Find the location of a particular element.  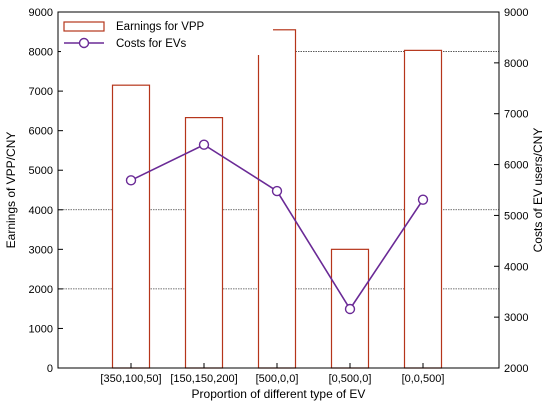

legend-marker-costs is located at coordinates (84, 43).